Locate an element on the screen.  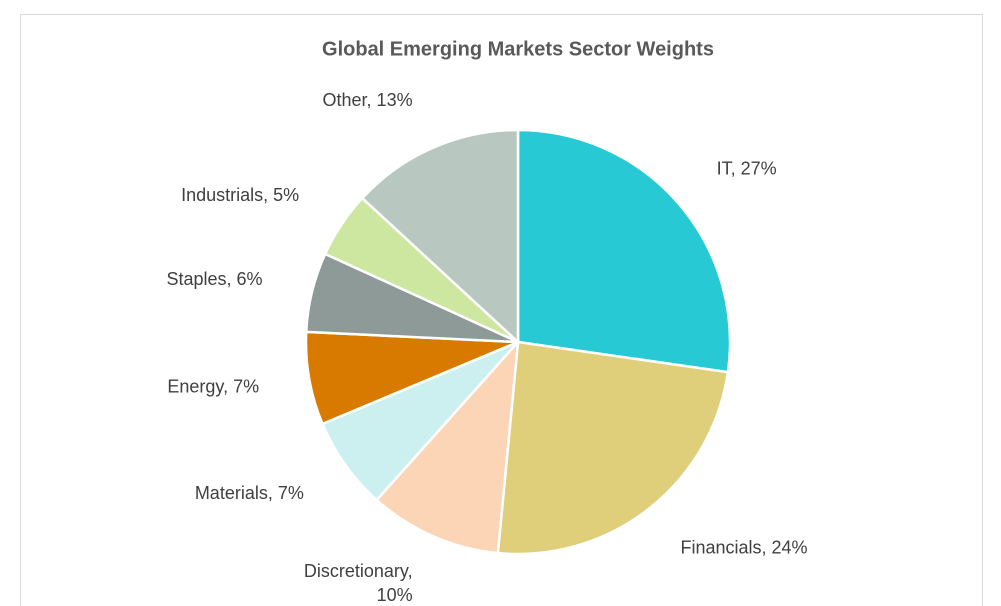
data-label: Energy, 7% is located at coordinates (213, 386).